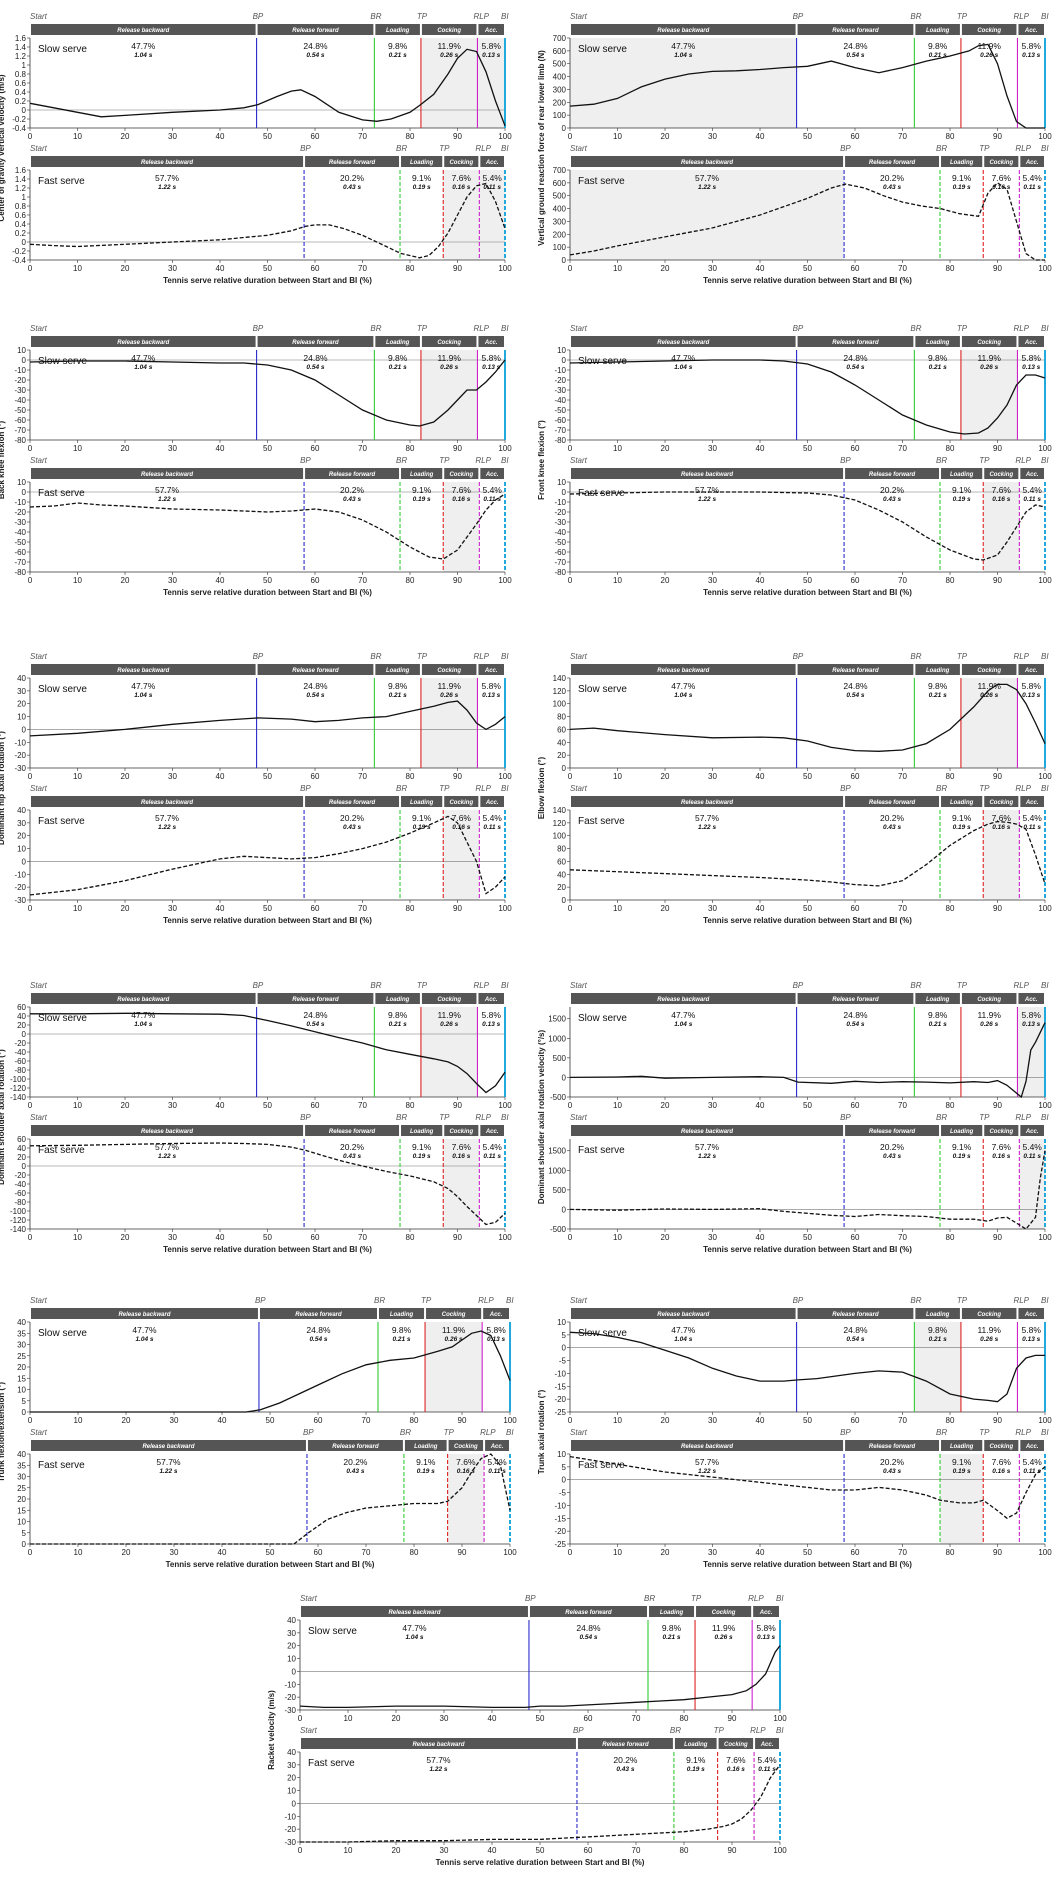 The image size is (1057, 1901). Describe the element at coordinates (172, 1237) in the screenshot. I see `chart-6-fast-xtick-label-3: 30` at that location.